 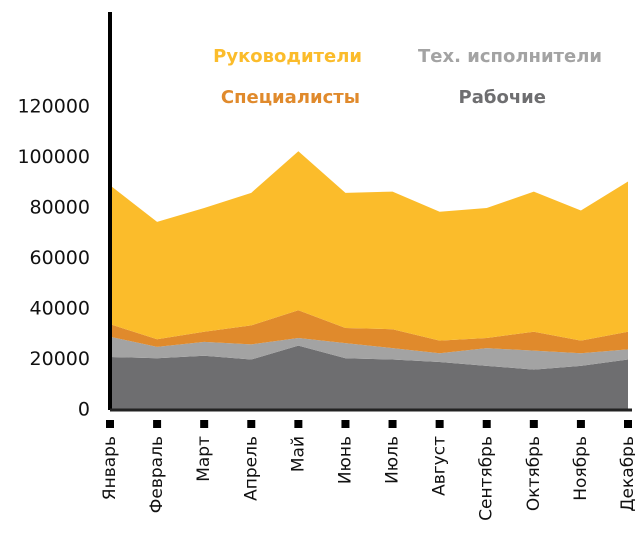 I want to click on x-tick-label: Ноябрь, so click(x=581, y=468).